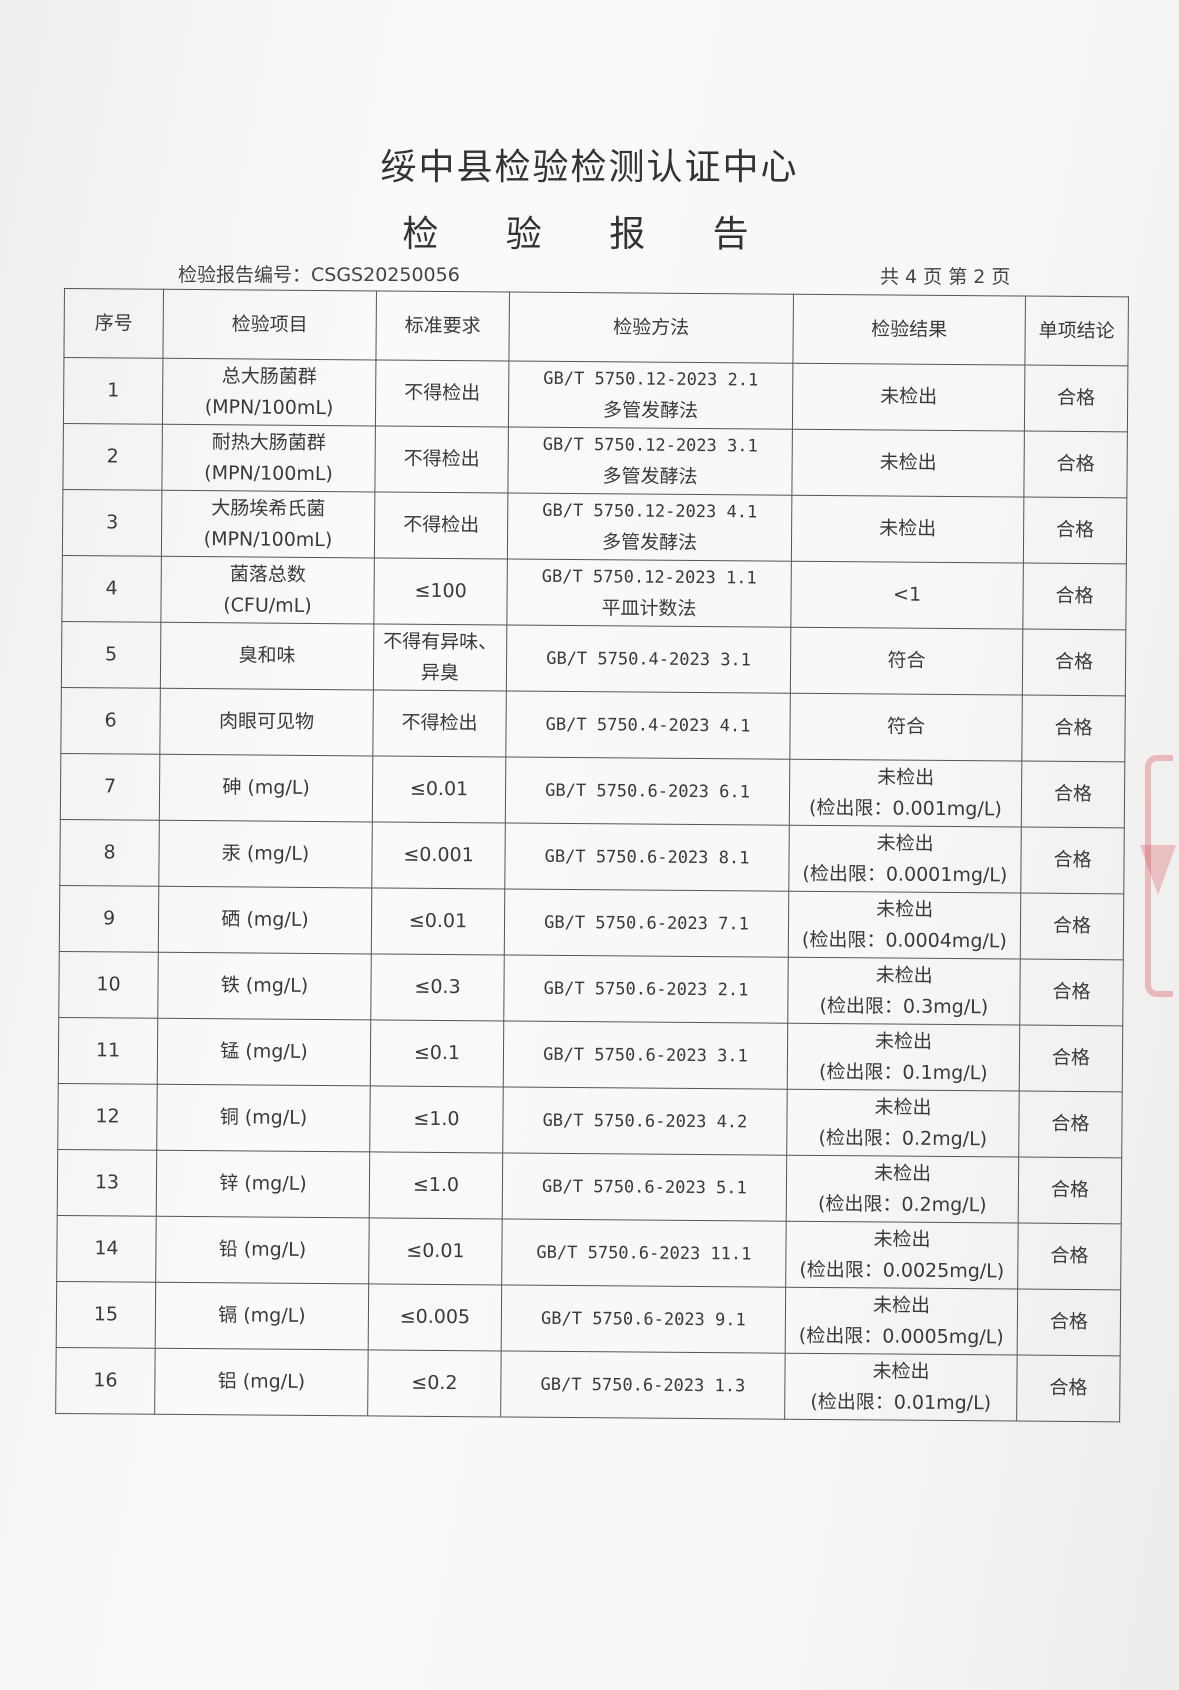 The width and height of the screenshot is (1179, 1690). I want to click on table-row: 6 肉眼可见物 不得检出 GB/T 5750.4-2023 4.1 符合 合格, so click(593, 724).